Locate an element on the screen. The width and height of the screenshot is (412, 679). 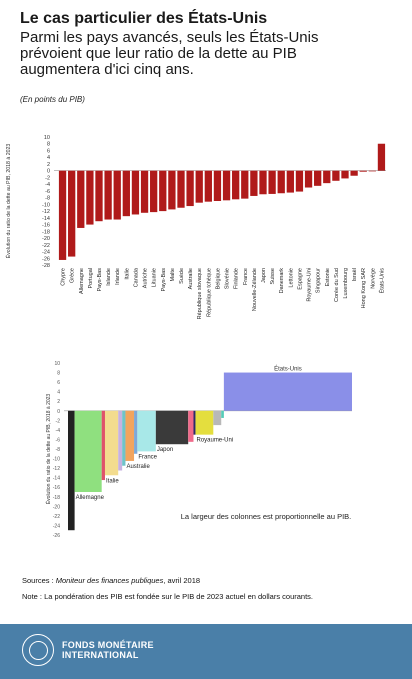
x-tick-label: Danemark is located at coordinates (282, 281).